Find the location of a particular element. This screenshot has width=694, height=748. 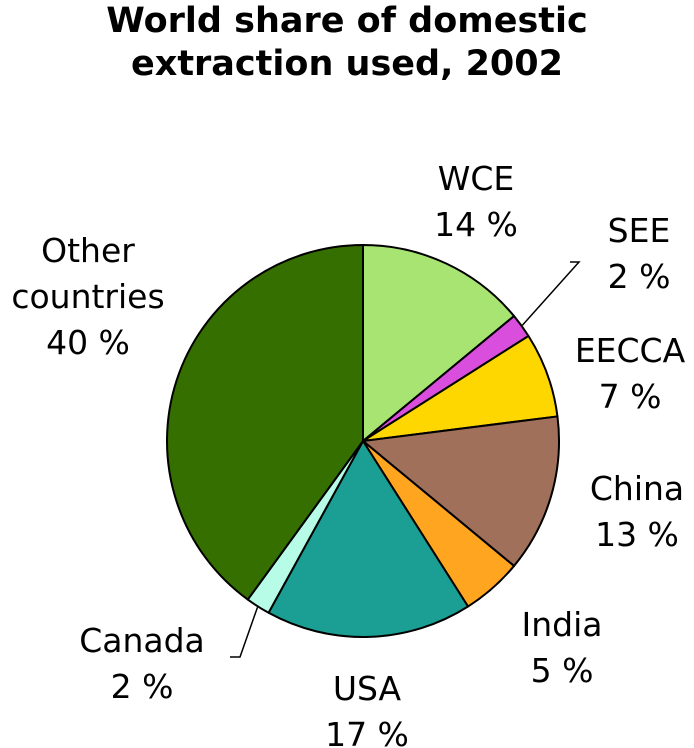

slice-name-label-india: India is located at coordinates (562, 624).